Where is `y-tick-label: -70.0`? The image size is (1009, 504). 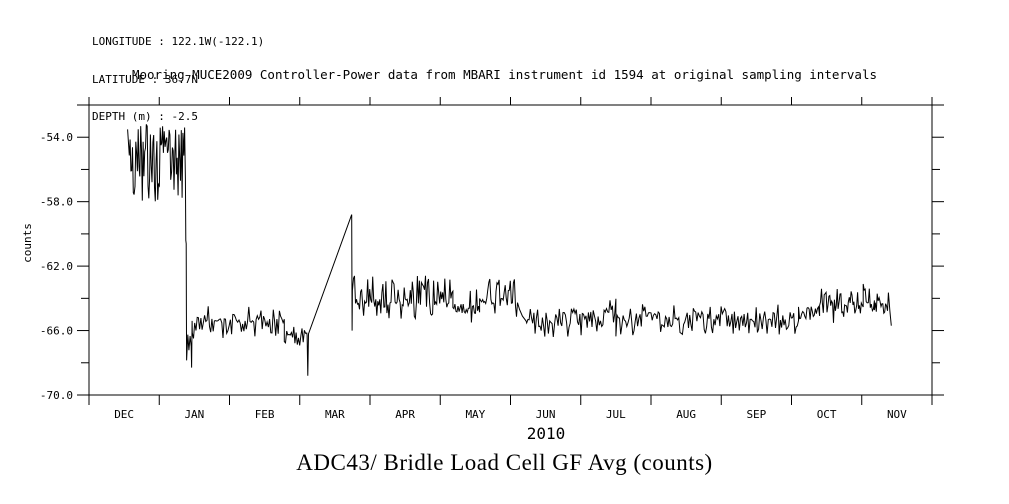
y-tick-label: -70.0 is located at coordinates (56, 395).